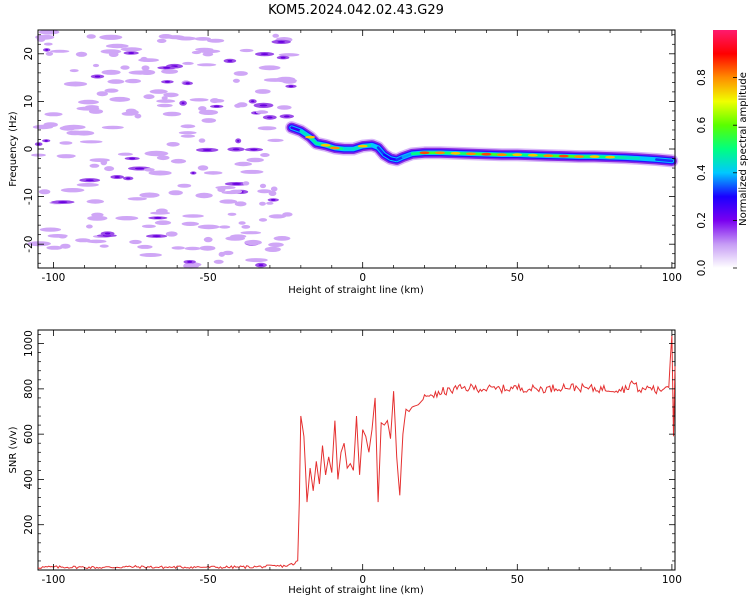 The height and width of the screenshot is (600, 750). I want to click on colorbar-label: Normalized spectral amplitude, so click(743, 149).